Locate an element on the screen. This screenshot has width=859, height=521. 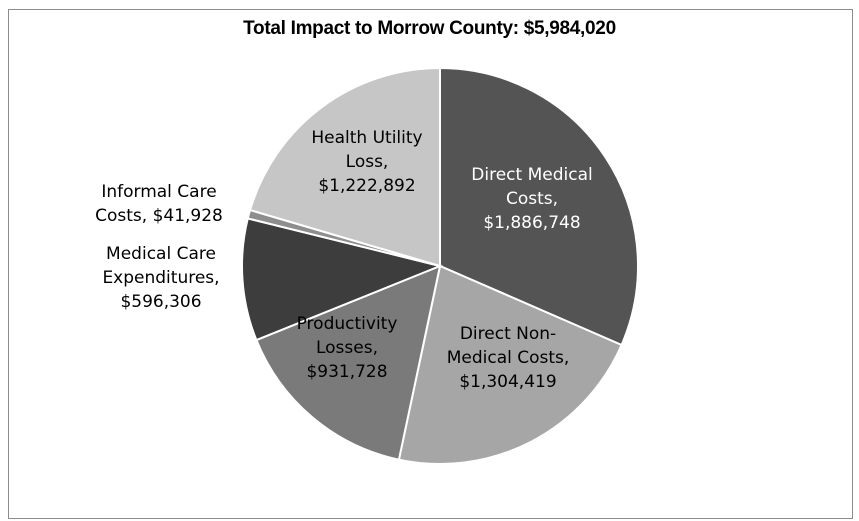
slice-label-2: Productivity Losses, $931,728 is located at coordinates (347, 348).